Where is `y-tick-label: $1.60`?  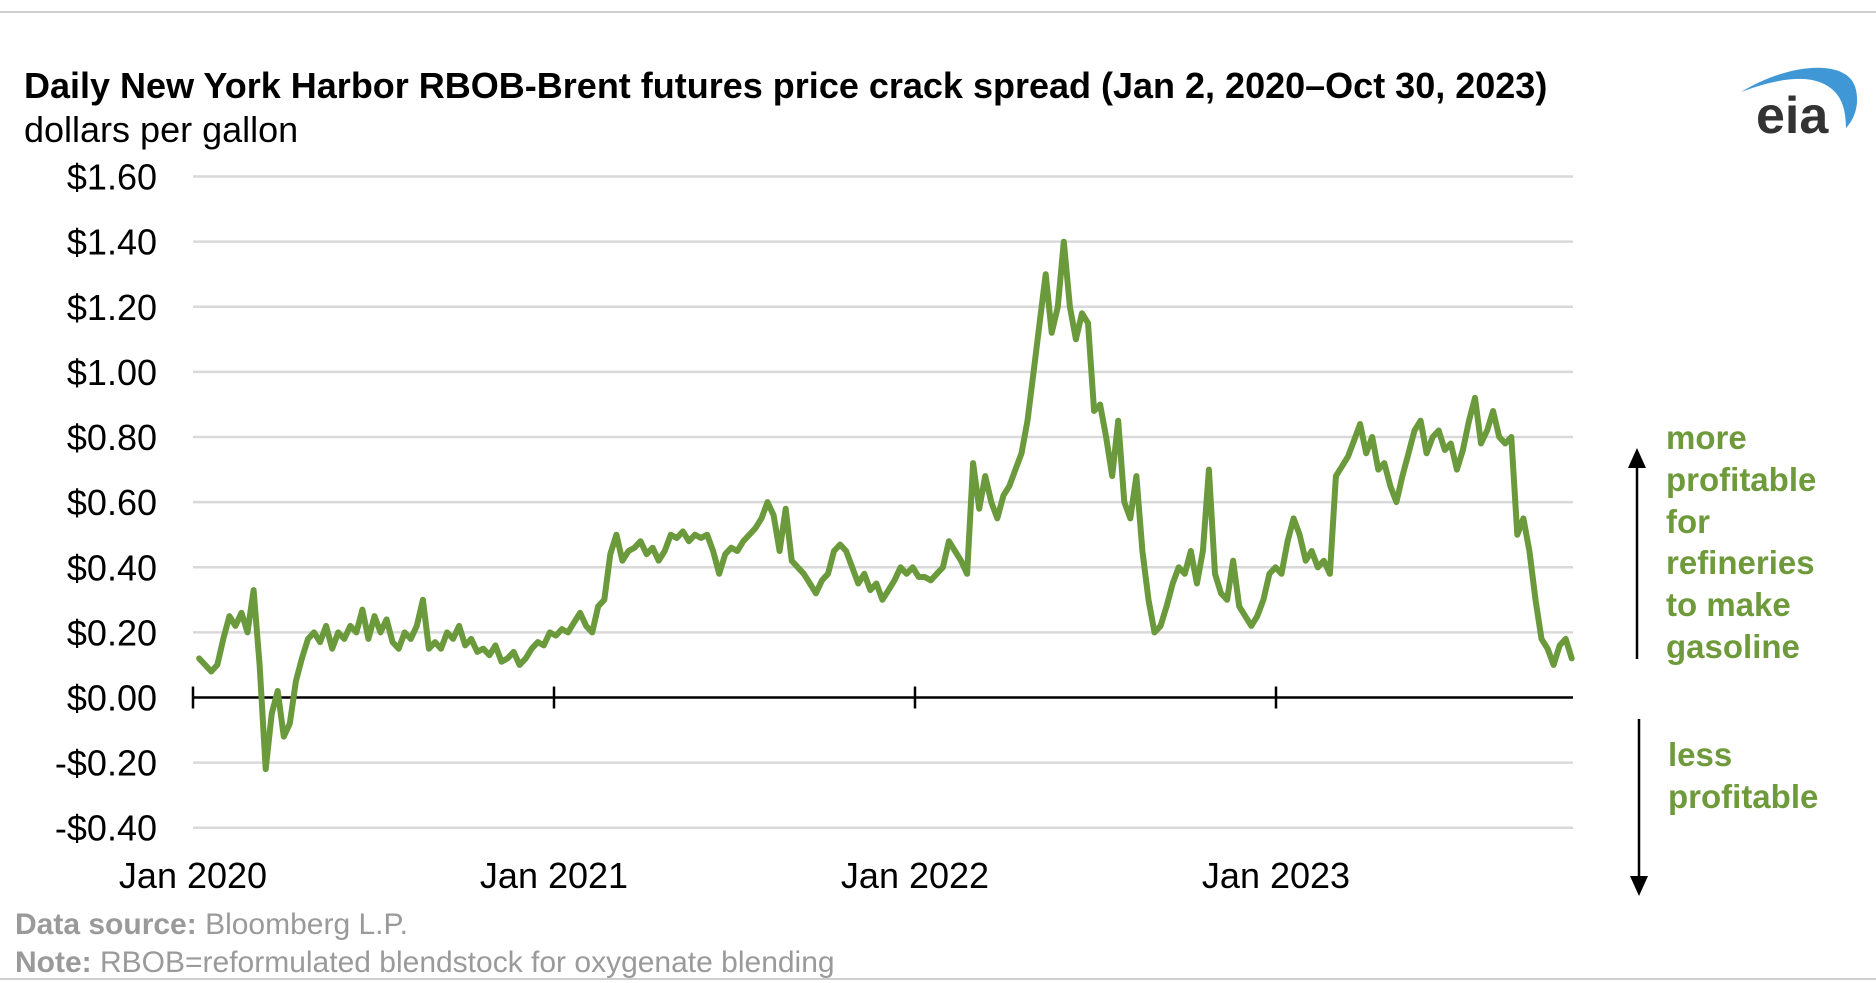
y-tick-label: $1.60 is located at coordinates (112, 177).